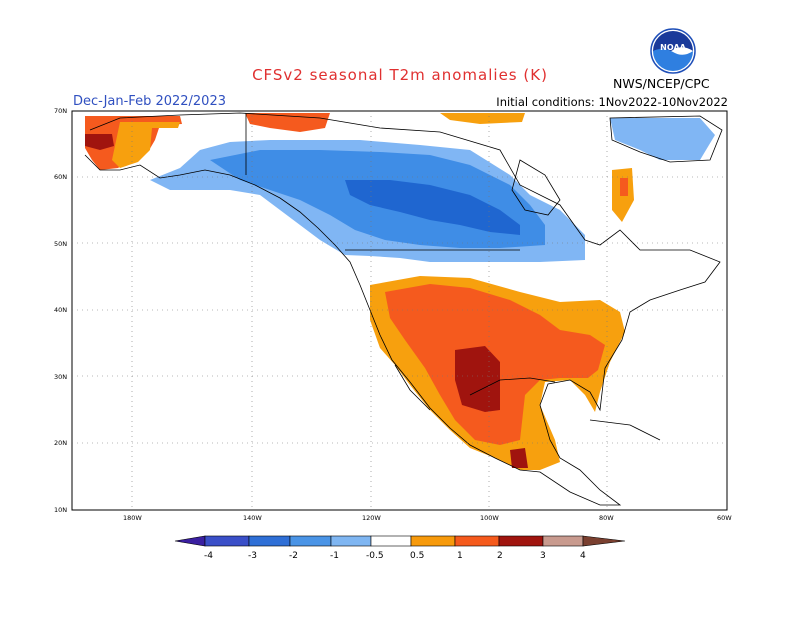 Image resolution: width=800 pixels, height=618 pixels. I want to click on lat-label: 60N, so click(60, 177).